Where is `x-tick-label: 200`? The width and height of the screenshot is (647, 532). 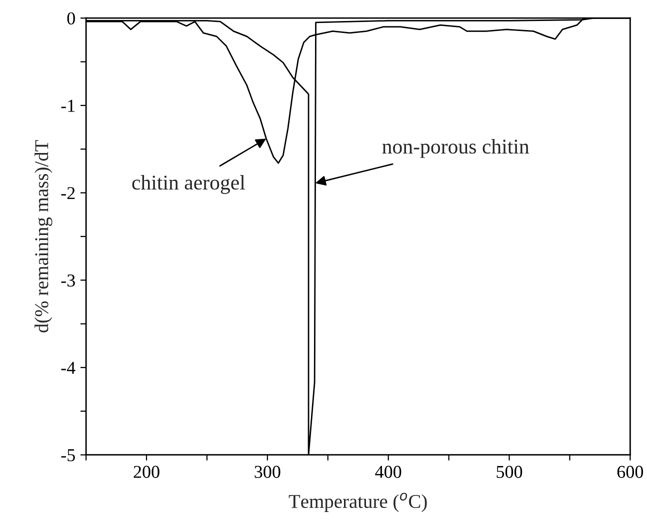 x-tick-label: 200 is located at coordinates (147, 472).